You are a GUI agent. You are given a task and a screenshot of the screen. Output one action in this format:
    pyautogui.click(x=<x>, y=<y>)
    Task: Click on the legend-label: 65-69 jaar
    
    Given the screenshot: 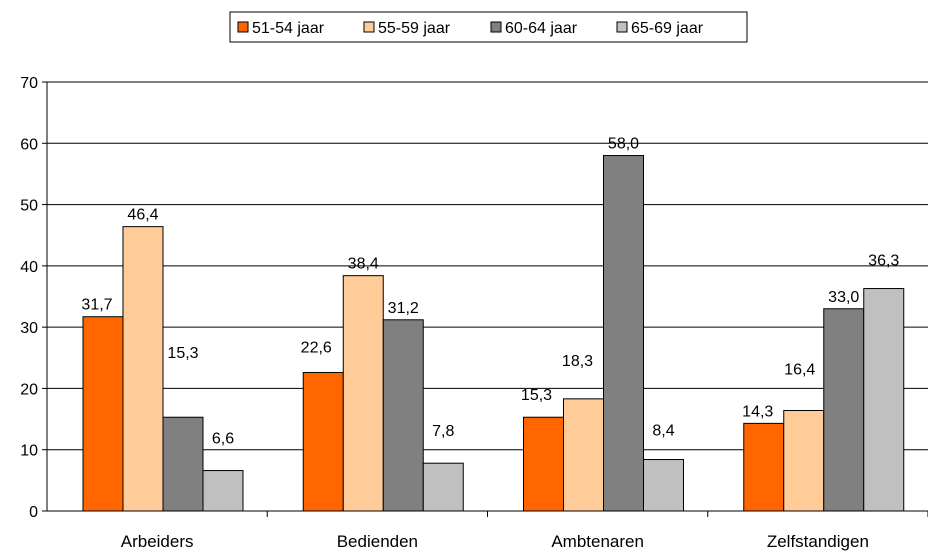 What is the action you would take?
    pyautogui.click(x=667, y=28)
    